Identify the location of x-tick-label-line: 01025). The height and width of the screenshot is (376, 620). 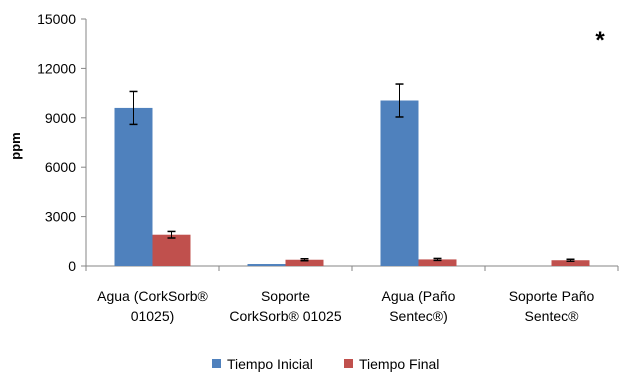
(153, 316).